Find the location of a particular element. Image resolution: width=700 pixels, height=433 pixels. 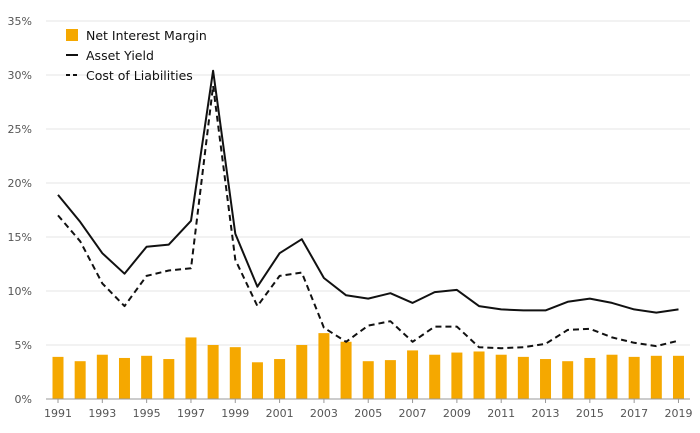

y-tick-label: 20% is located at coordinates (20, 183).